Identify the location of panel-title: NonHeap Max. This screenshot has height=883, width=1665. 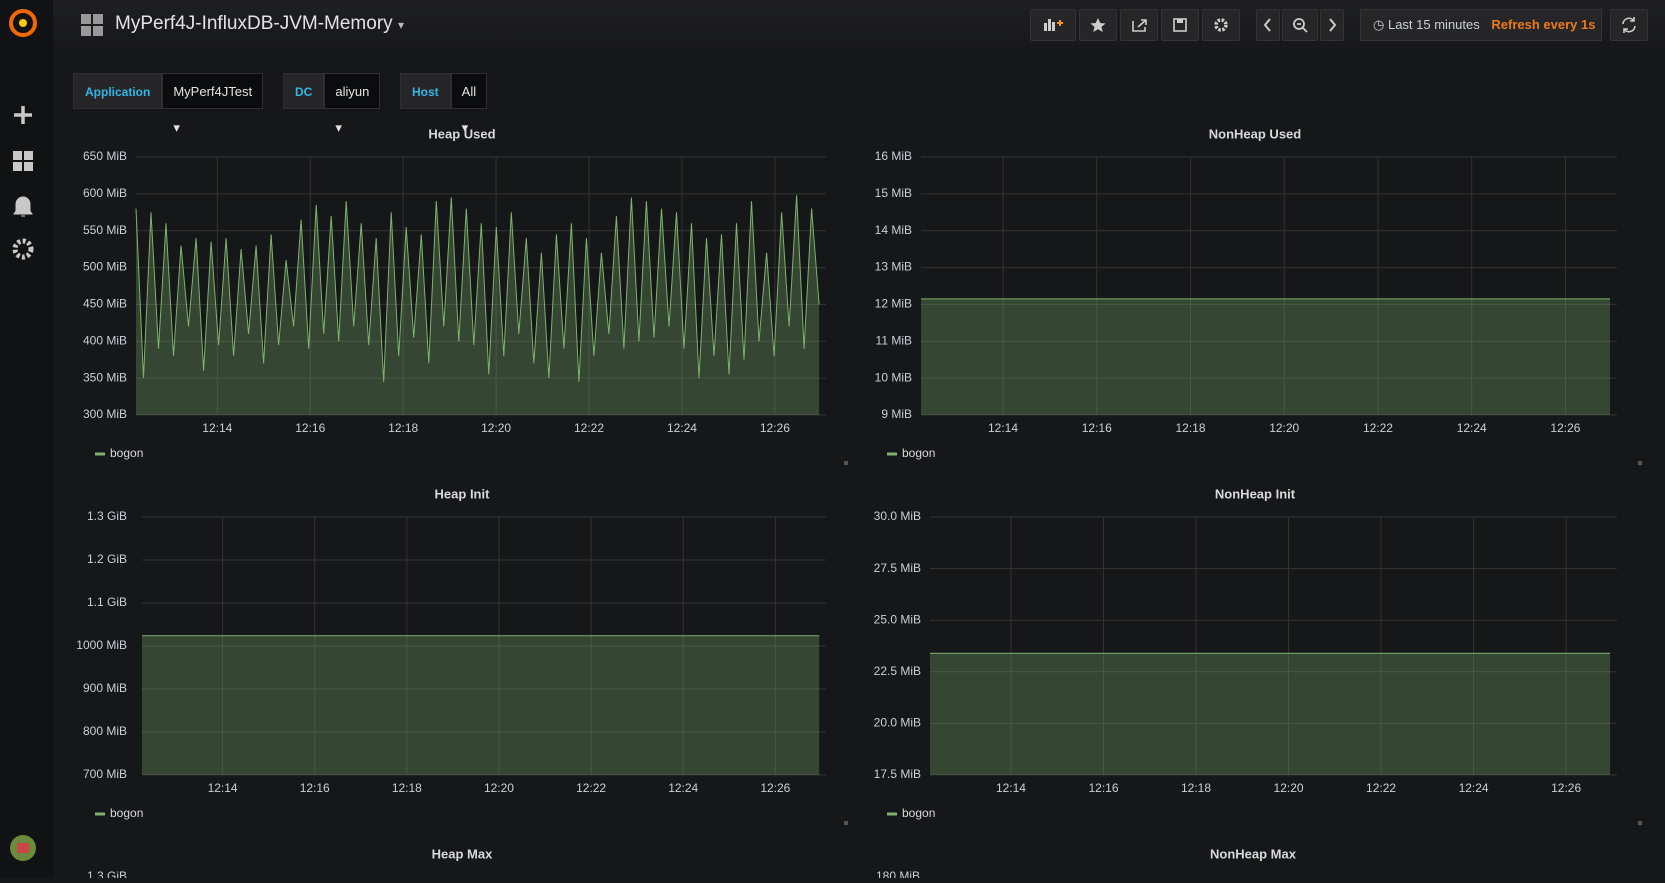
(1253, 853).